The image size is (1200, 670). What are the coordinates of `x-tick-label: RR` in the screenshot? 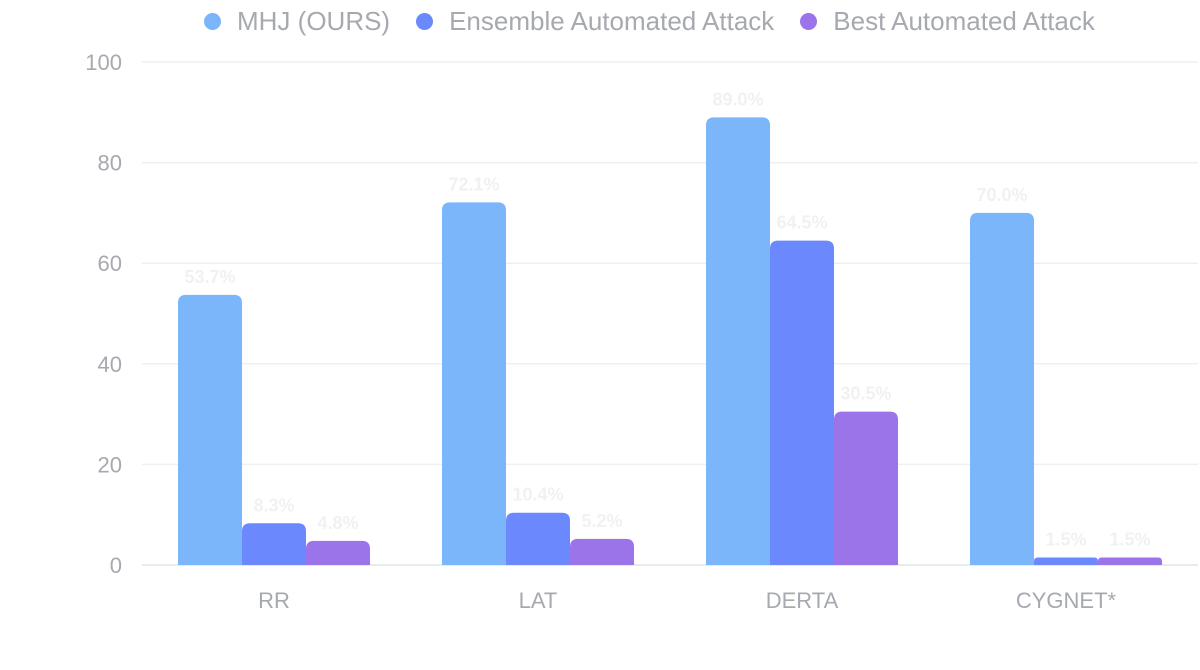 It's located at (274, 600).